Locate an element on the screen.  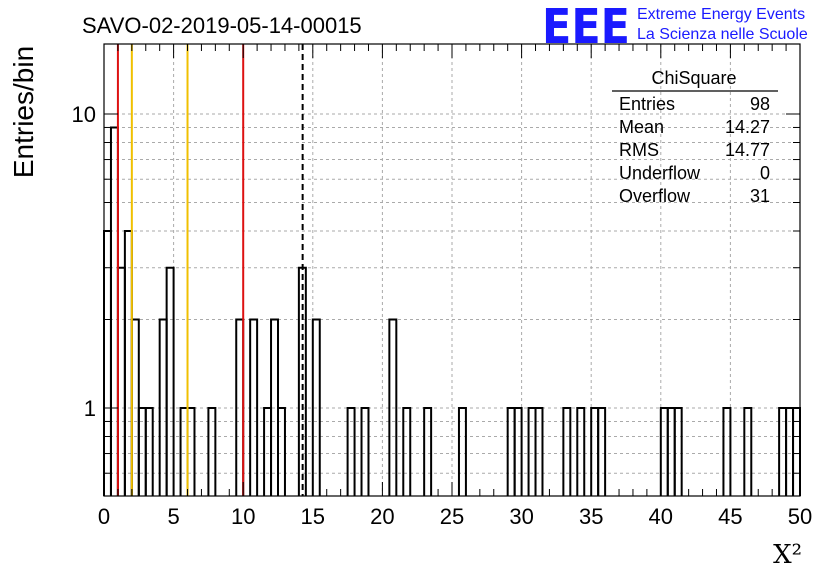
x-tick-label-5: 25 is located at coordinates (452, 516).